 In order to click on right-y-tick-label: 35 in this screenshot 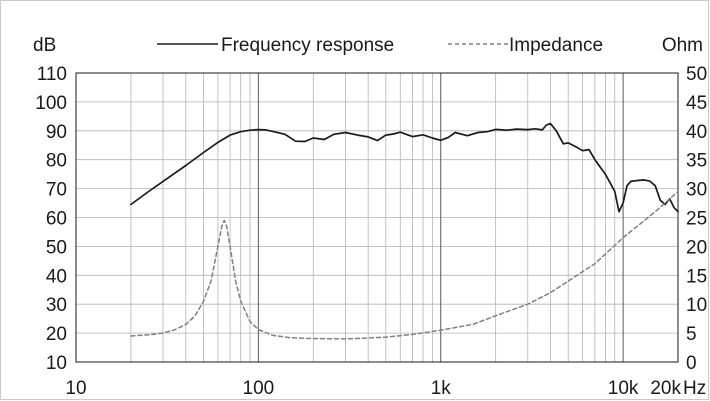, I will do `click(696, 161)`.